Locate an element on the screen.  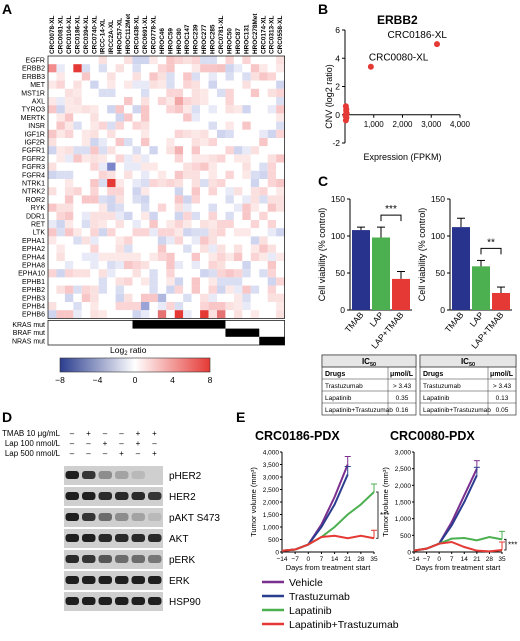
gene-label: MST1R is located at coordinates (33, 93).